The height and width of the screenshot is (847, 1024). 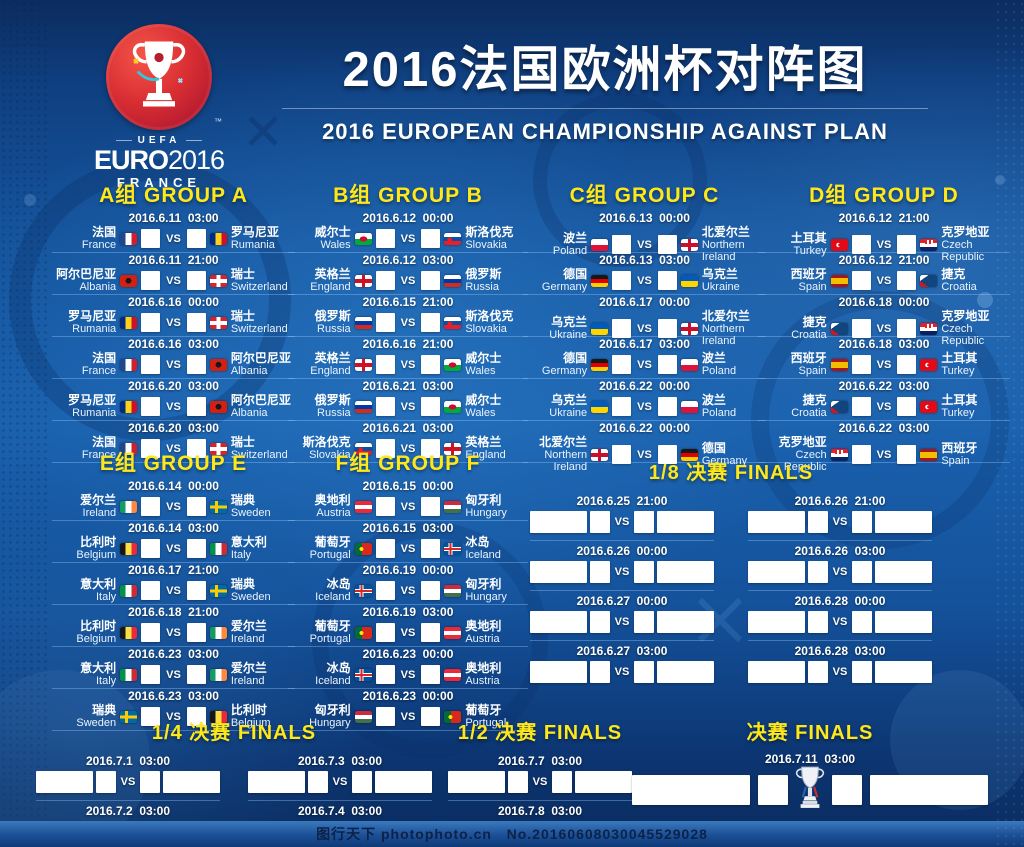 What do you see at coordinates (218, 548) in the screenshot?
I see `flag-italy-icon` at bounding box center [218, 548].